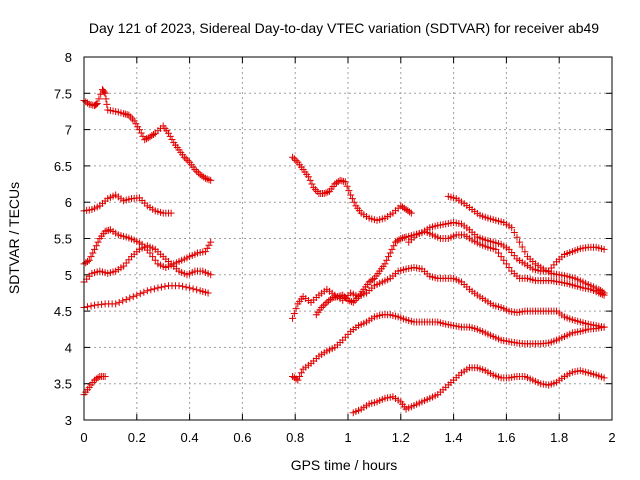 This screenshot has height=480, width=640. Describe the element at coordinates (63, 311) in the screenshot. I see `y-tick-label: 4.5` at that location.